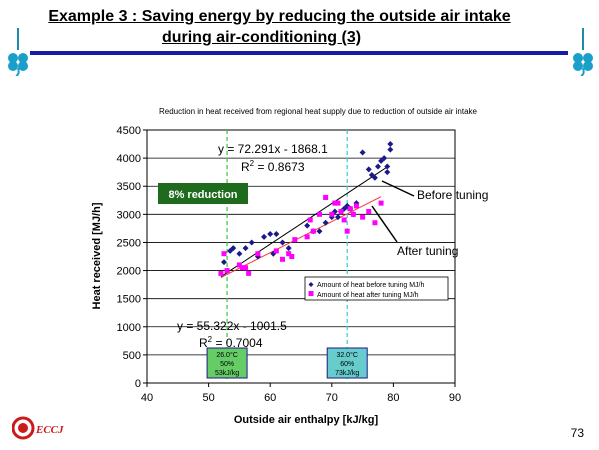 This screenshot has height=450, width=599. What do you see at coordinates (306, 420) in the screenshot?
I see `x-axis-label: Outside air enthalpy [kJ/kg]` at bounding box center [306, 420].